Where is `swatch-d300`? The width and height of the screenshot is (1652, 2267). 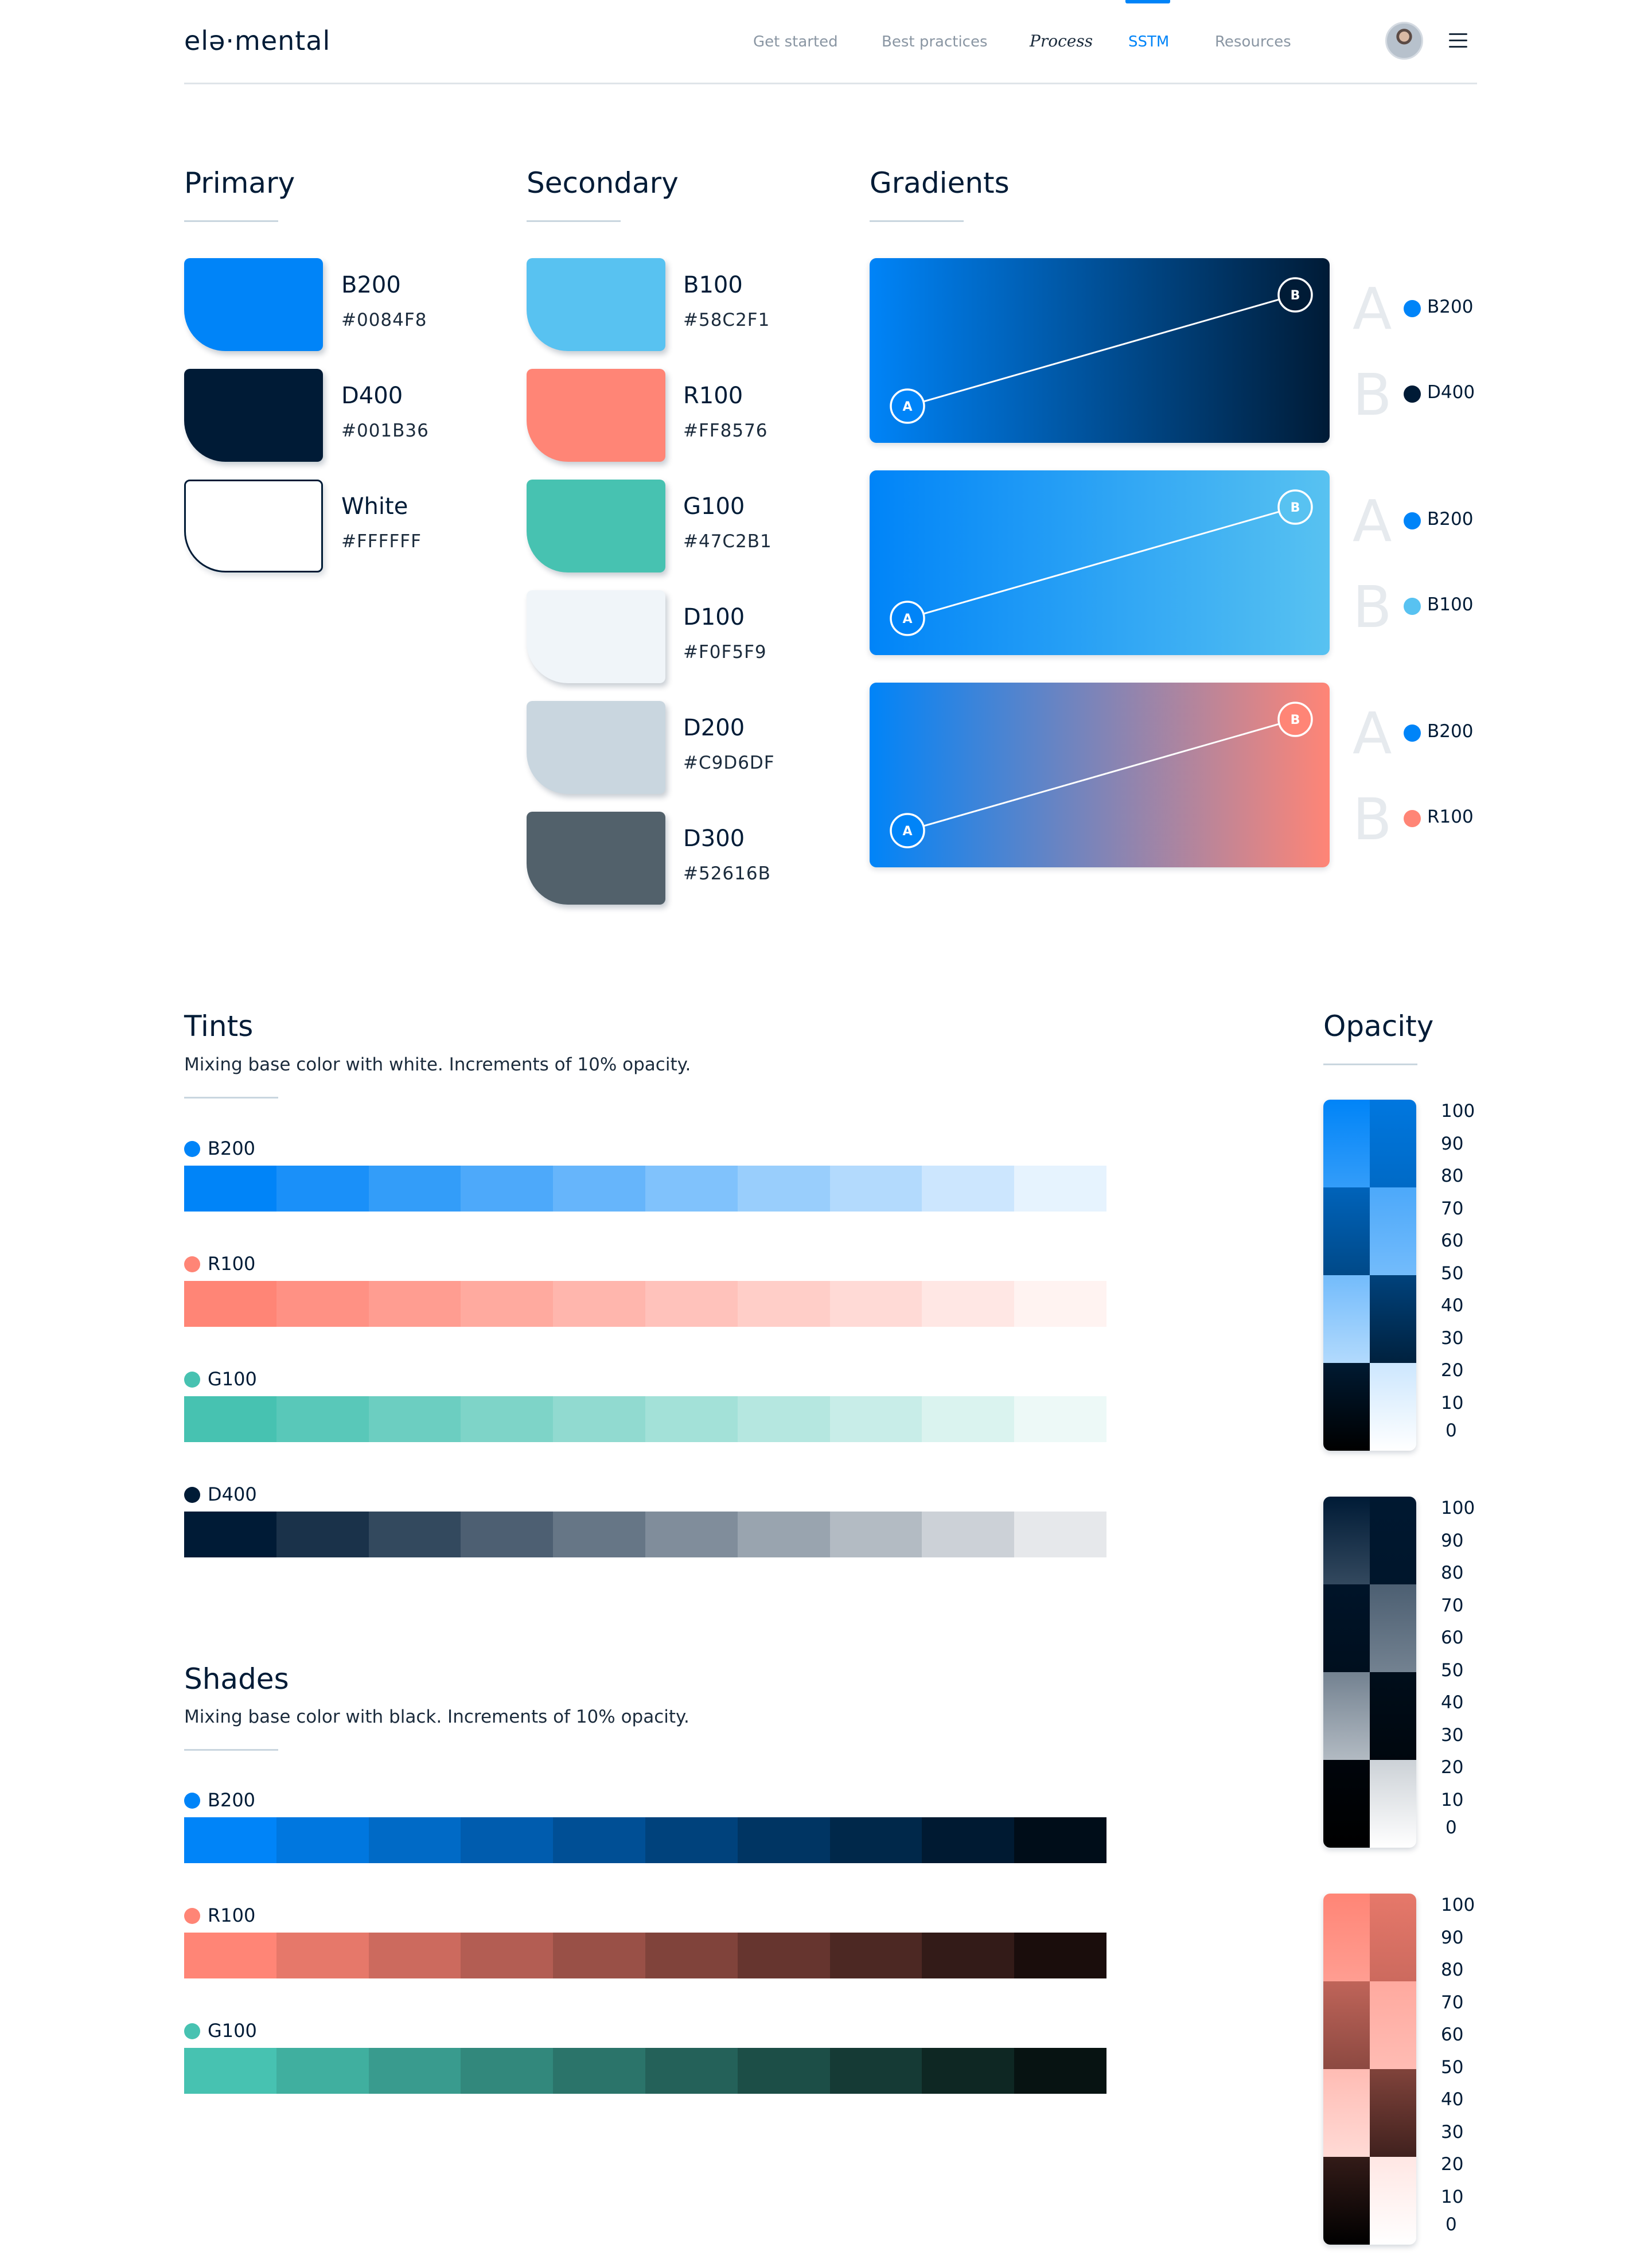 swatch-d300 is located at coordinates (596, 858).